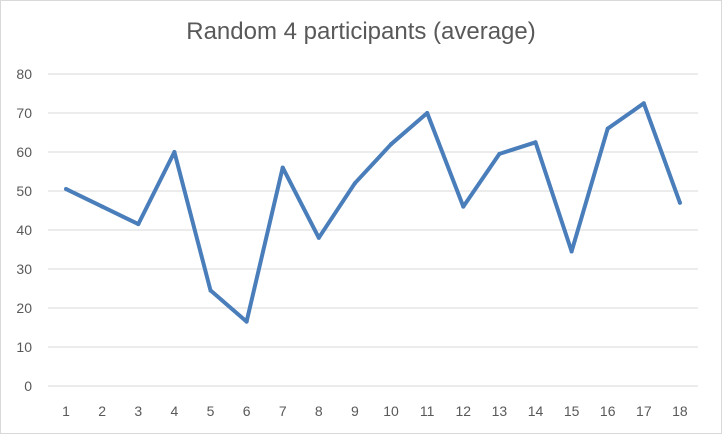 The image size is (722, 434). Describe the element at coordinates (247, 411) in the screenshot. I see `x-tick-label: 6` at that location.